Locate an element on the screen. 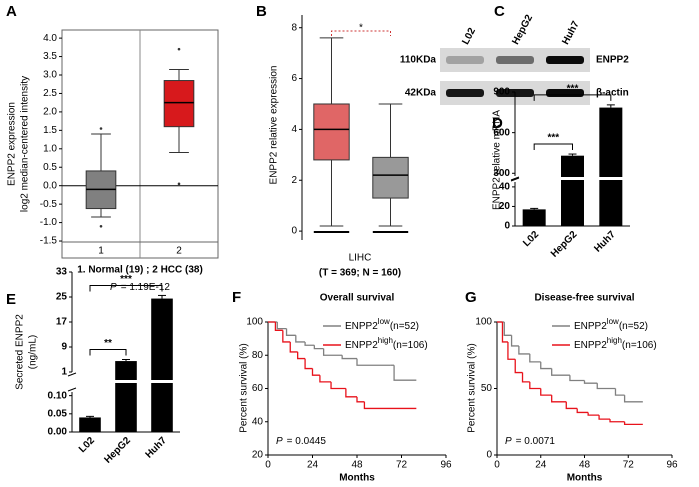 Image resolution: width=699 pixels, height=487 pixels. x-tick-label: 48 is located at coordinates (585, 465).